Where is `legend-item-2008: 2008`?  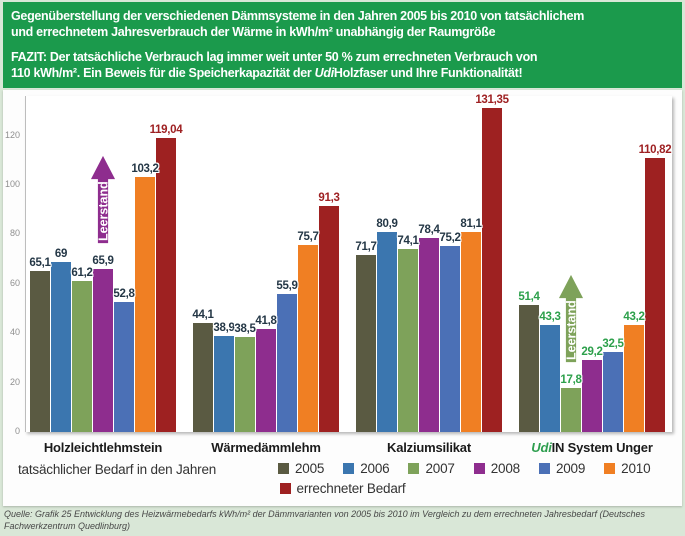
legend-item-2008: 2008 is located at coordinates (496, 468).